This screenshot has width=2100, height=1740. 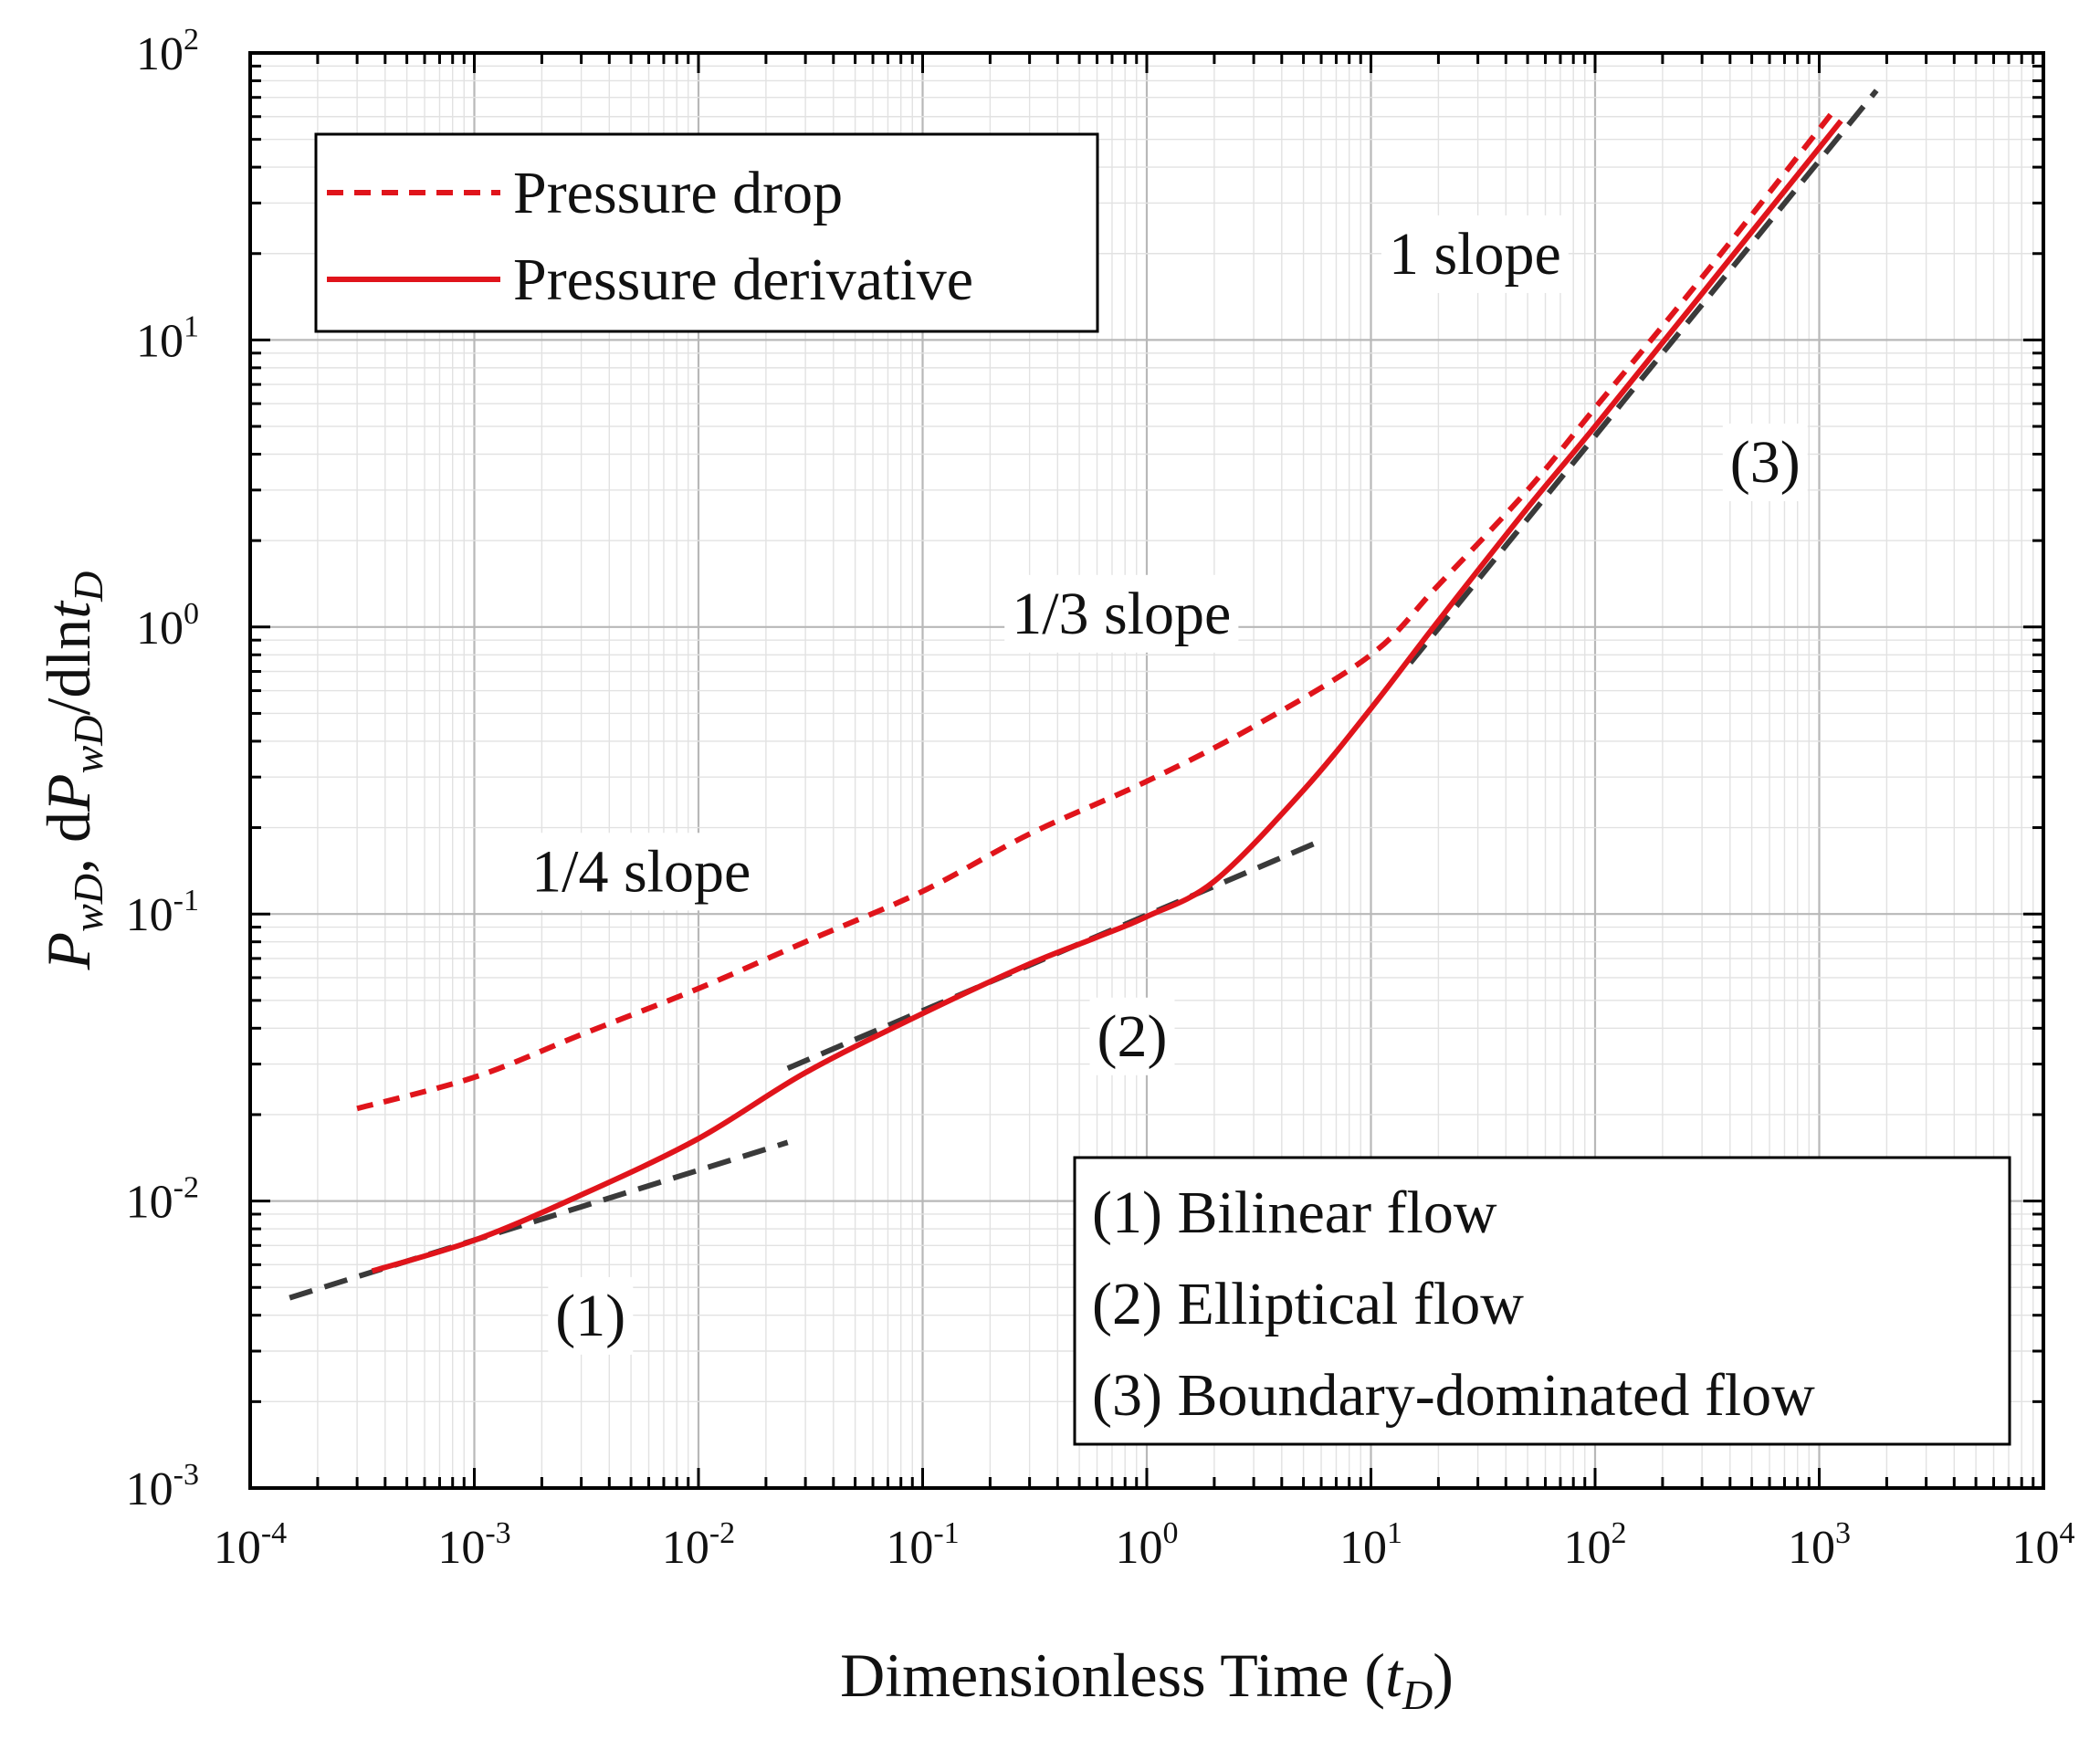 I want to click on legend-box, so click(x=706, y=232).